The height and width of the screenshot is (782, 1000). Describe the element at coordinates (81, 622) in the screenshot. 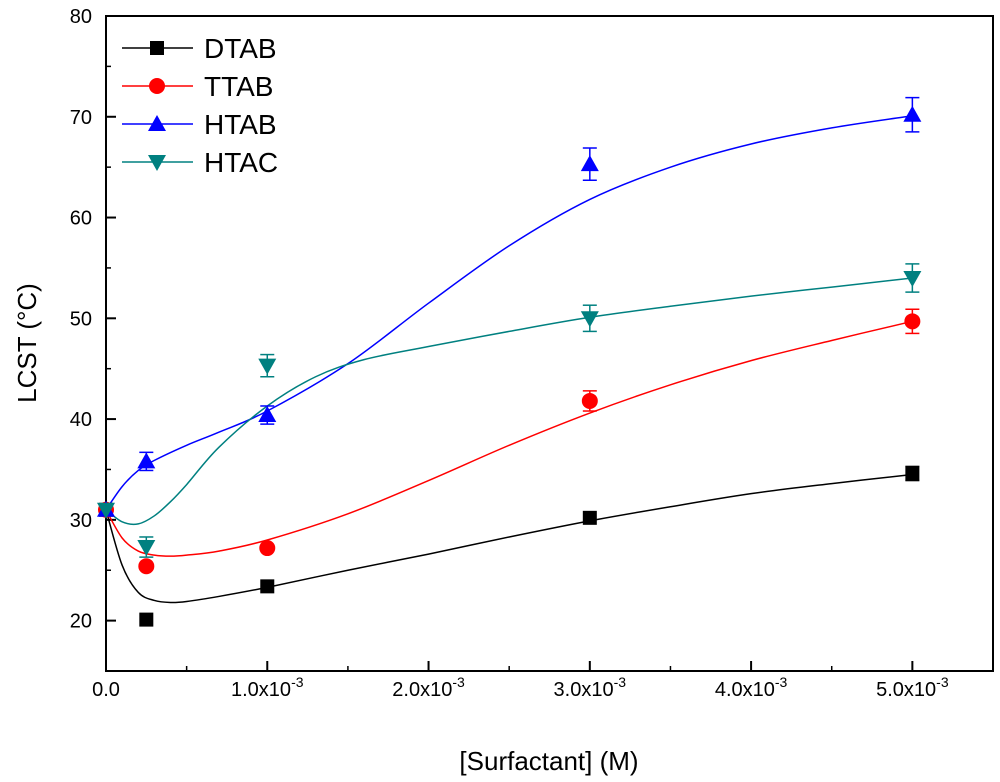

I see `y-tick-label: 20` at that location.